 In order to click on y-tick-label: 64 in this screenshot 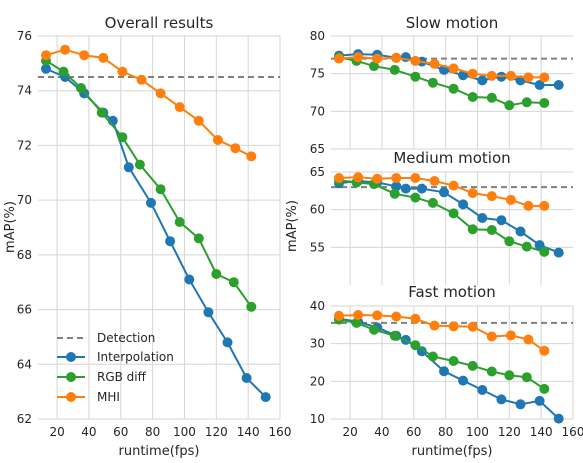, I will do `click(24, 364)`.